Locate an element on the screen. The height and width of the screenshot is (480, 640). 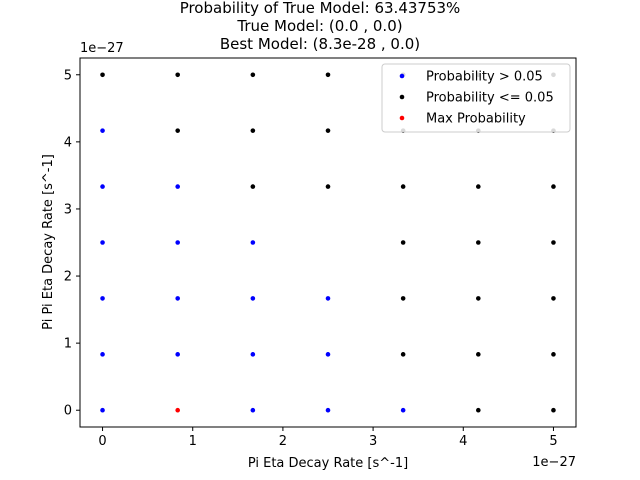
legend-entry-label: Max Probability is located at coordinates (476, 119).